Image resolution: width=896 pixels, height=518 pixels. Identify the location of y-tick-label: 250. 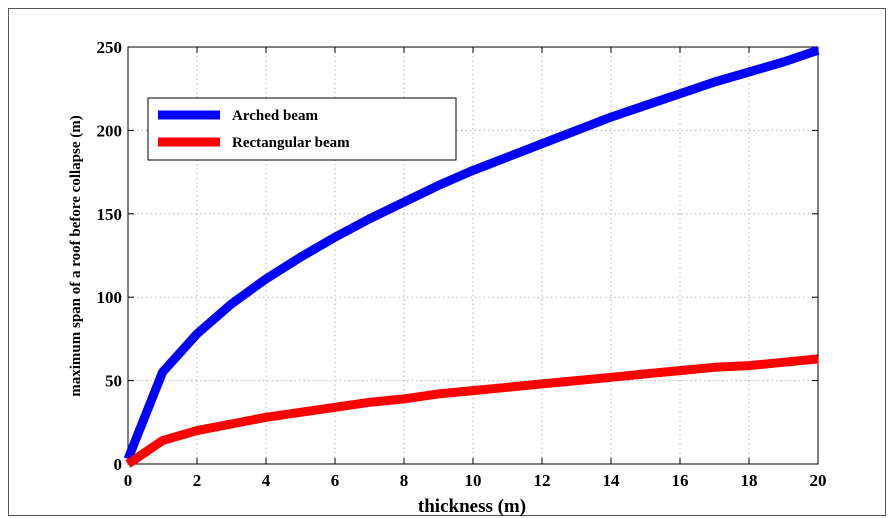
(110, 47).